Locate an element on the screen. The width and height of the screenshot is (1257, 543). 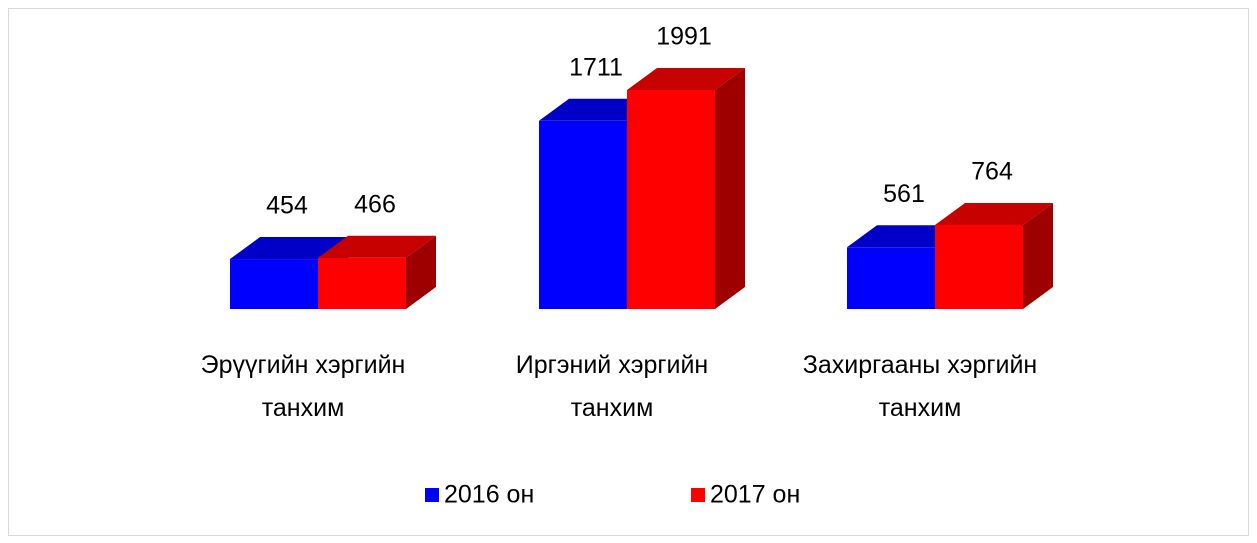
data-label: 561 is located at coordinates (904, 194).